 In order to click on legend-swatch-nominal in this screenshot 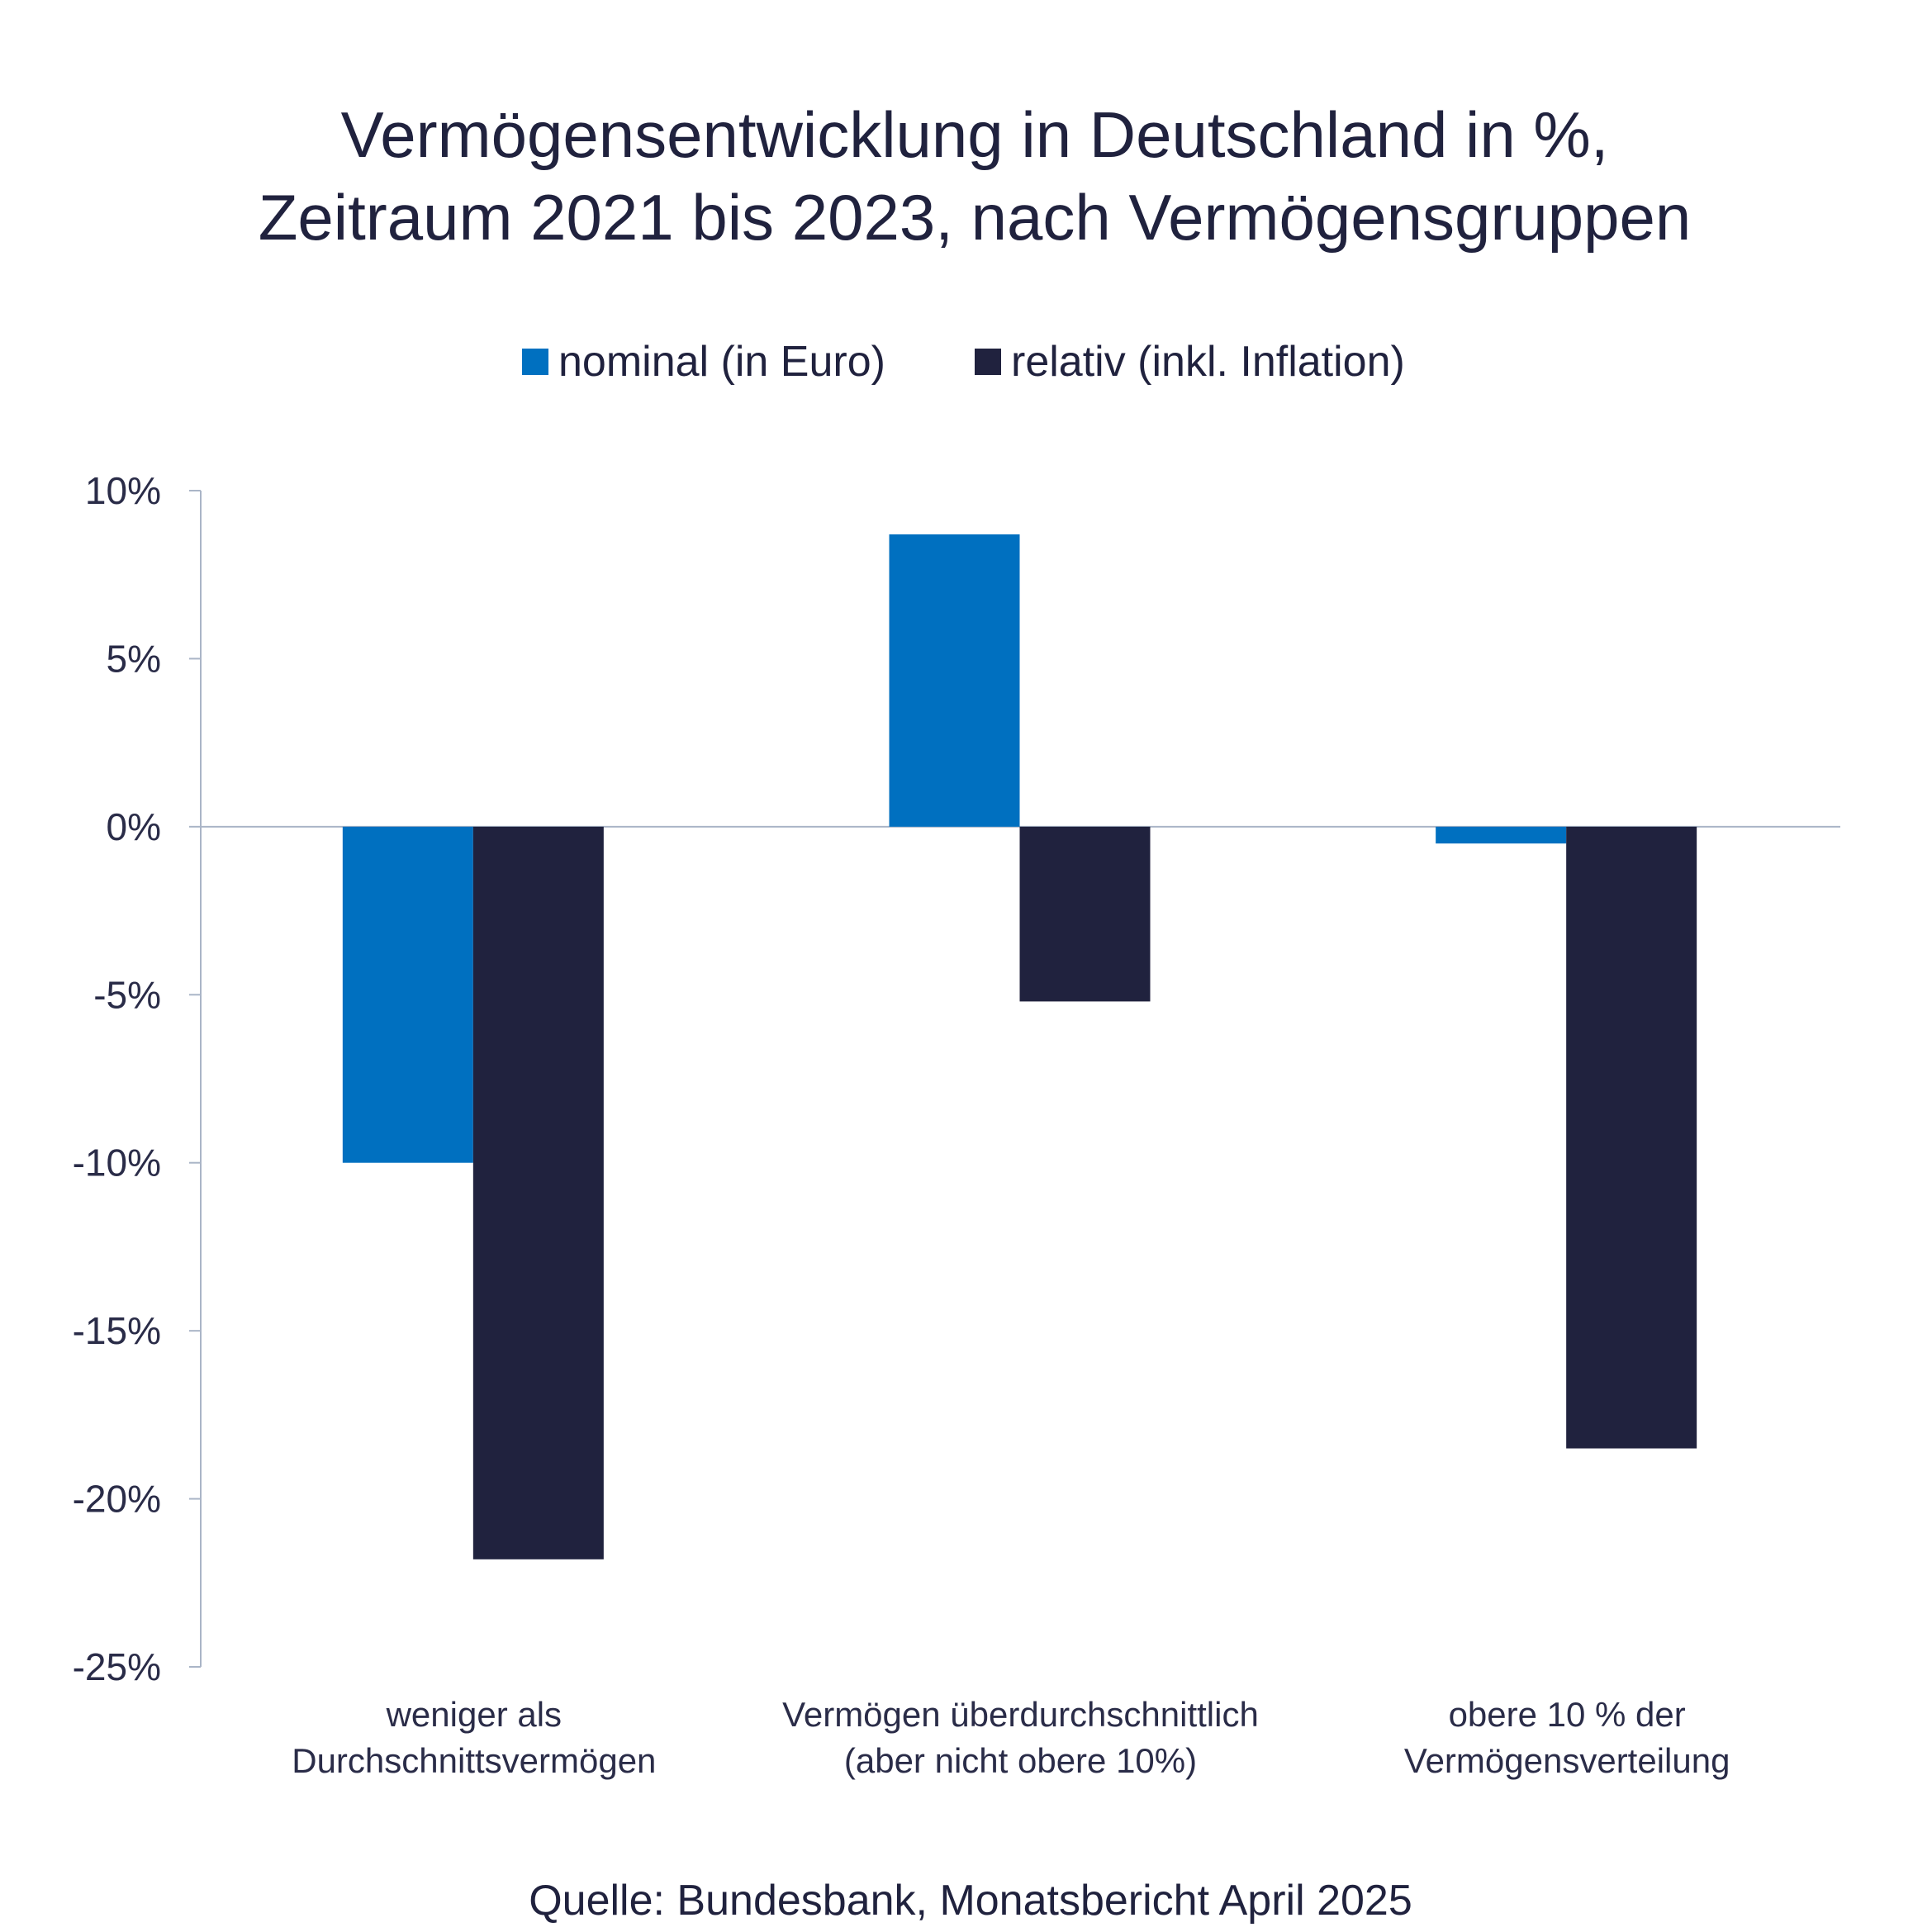, I will do `click(535, 362)`.